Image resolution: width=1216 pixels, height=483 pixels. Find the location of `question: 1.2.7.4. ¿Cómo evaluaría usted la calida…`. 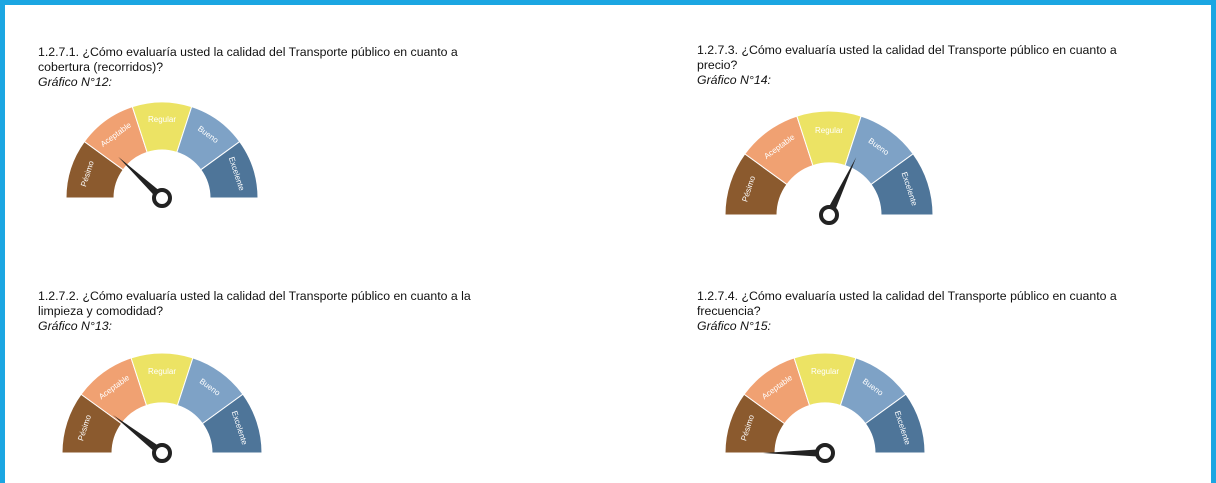

question: 1.2.7.4. ¿Cómo evaluaría usted la calida… is located at coordinates (907, 311).